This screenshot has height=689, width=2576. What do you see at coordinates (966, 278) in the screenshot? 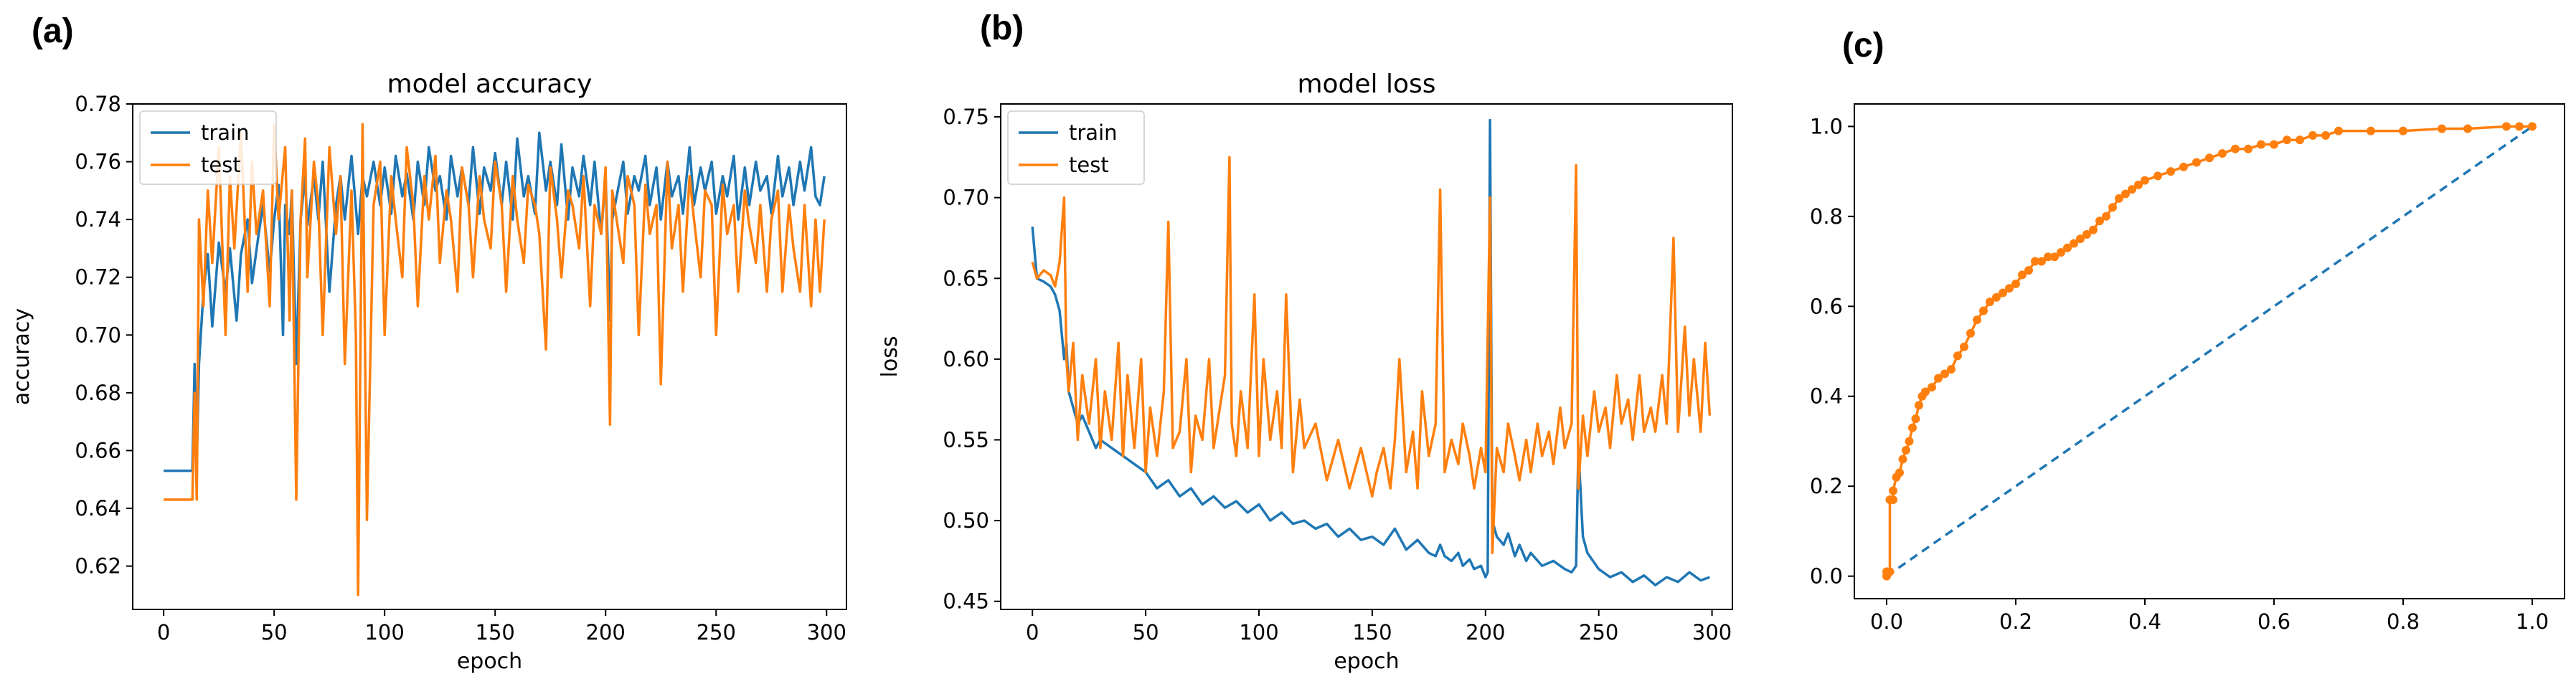
I see `y-tick-label: 0.65` at bounding box center [966, 278].